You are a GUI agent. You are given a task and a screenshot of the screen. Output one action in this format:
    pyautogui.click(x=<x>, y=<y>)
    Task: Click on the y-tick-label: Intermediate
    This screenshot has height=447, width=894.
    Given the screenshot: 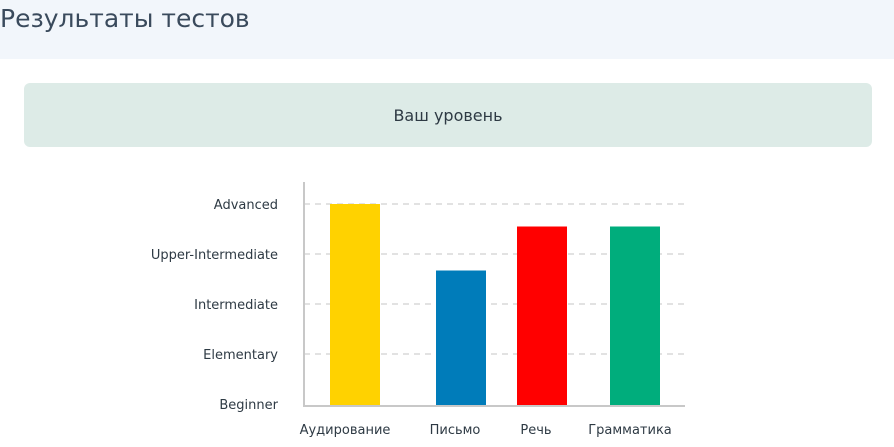 What is the action you would take?
    pyautogui.click(x=236, y=305)
    